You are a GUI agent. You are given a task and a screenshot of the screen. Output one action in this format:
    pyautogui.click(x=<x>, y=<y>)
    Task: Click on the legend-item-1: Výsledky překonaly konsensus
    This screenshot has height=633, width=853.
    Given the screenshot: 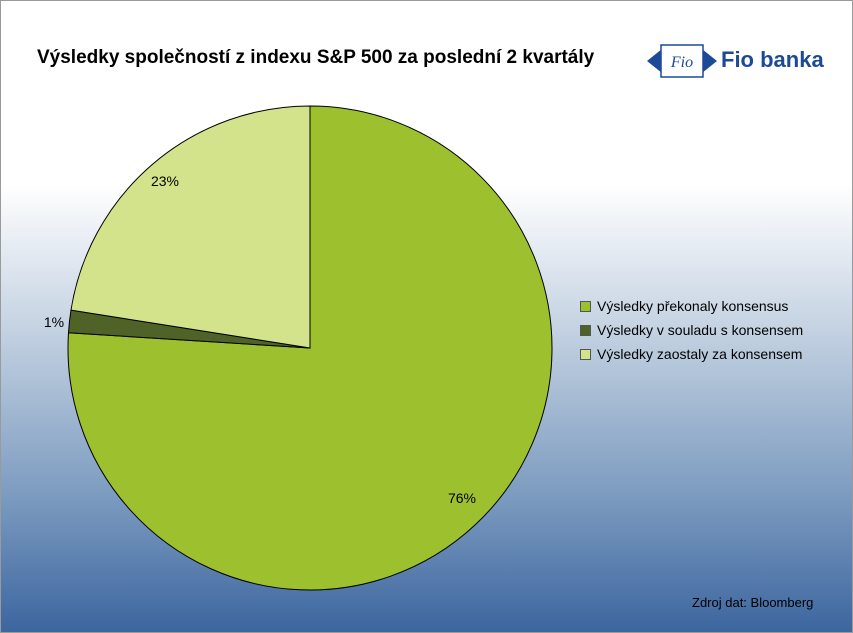 What is the action you would take?
    pyautogui.click(x=691, y=306)
    